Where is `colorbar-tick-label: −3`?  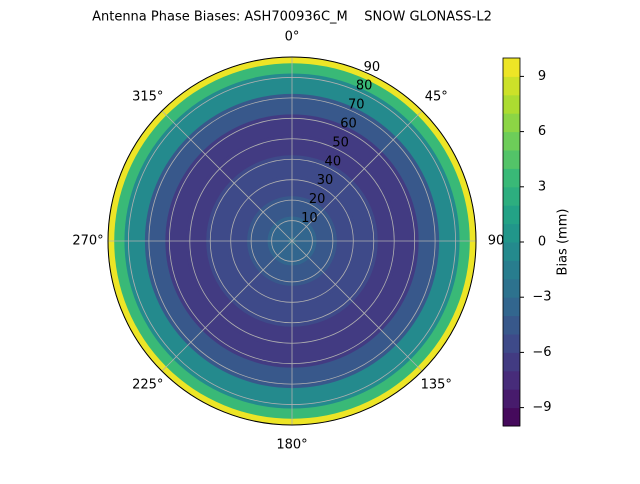 colorbar-tick-label: −3 is located at coordinates (541, 297).